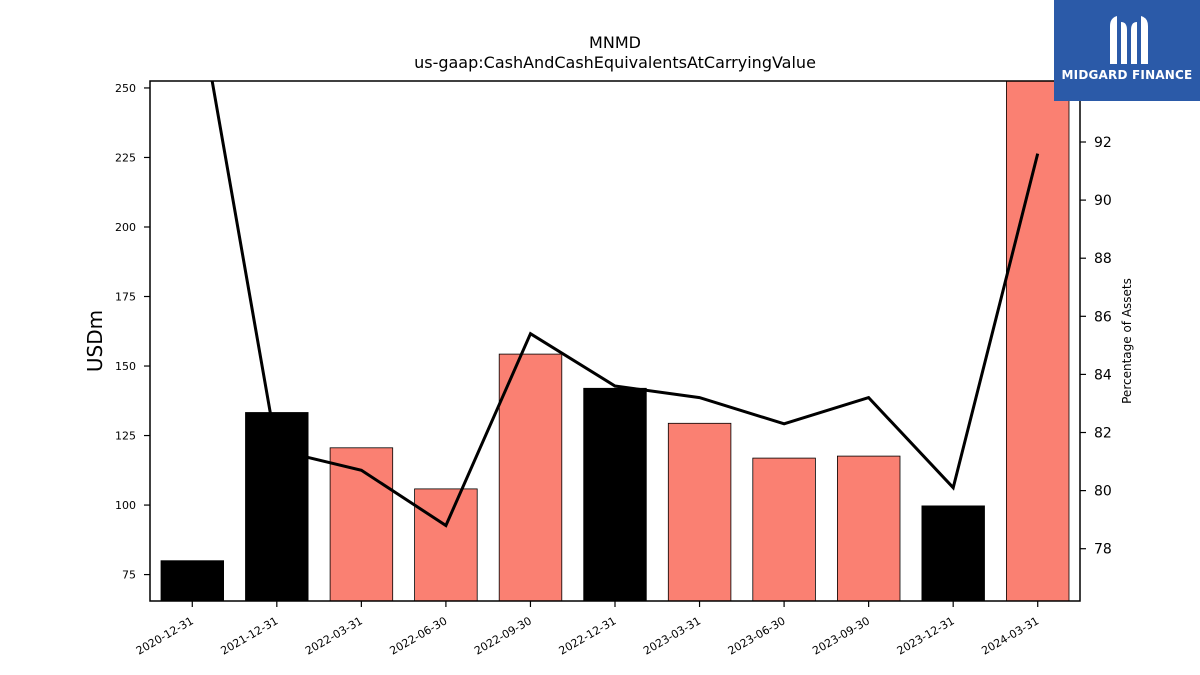 This screenshot has width=1200, height=675. I want to click on x-tick-label: 2023-12-31, so click(926, 635).